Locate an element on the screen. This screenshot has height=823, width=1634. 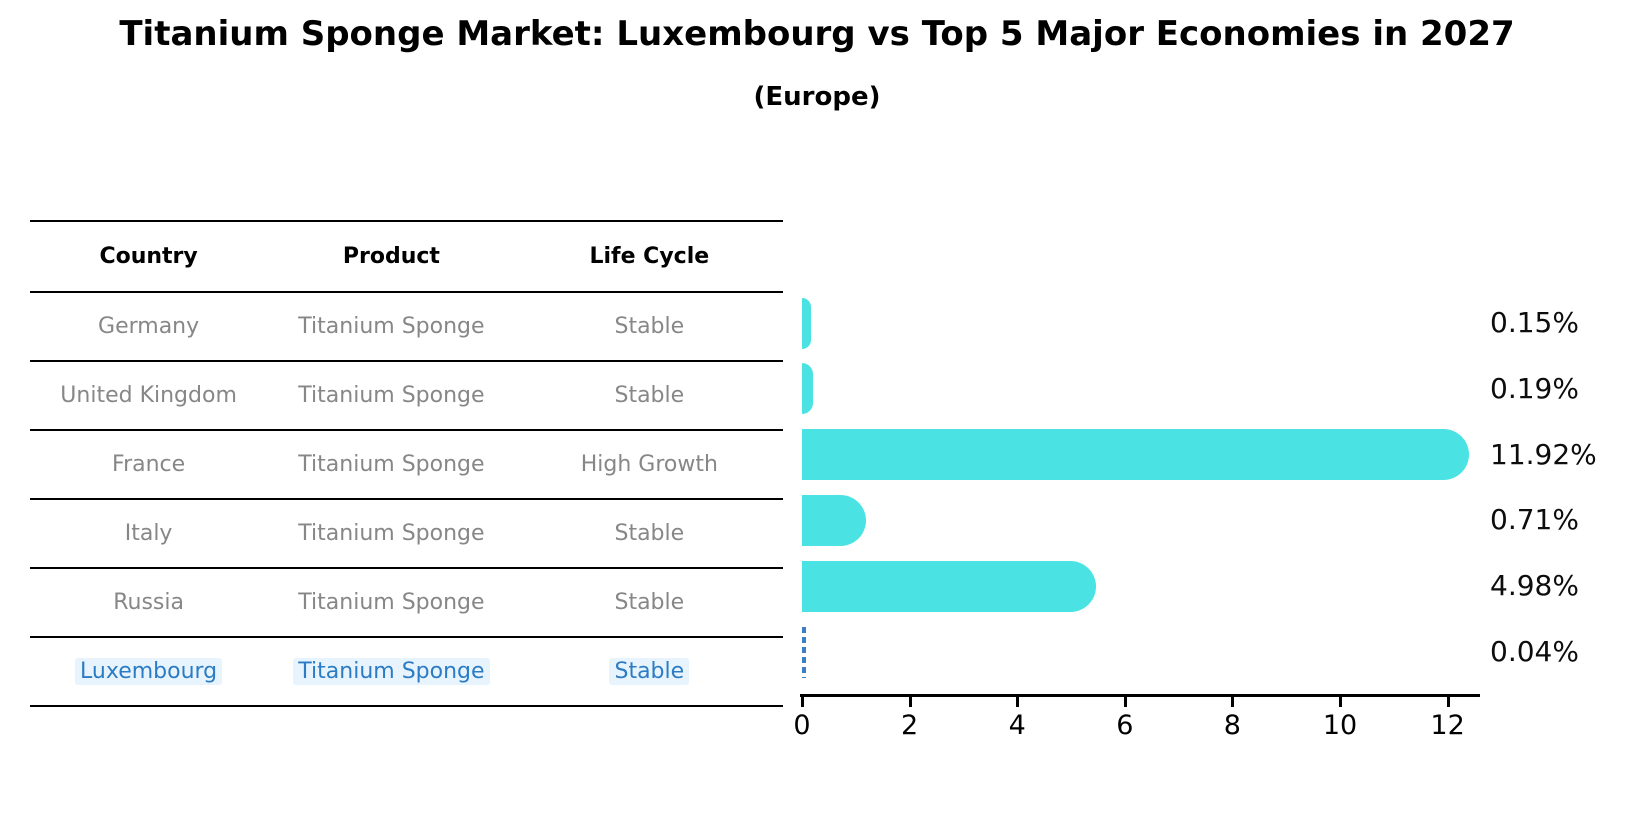
table-row: United Kingdom Titanium Sponge Stable is located at coordinates (406, 396).